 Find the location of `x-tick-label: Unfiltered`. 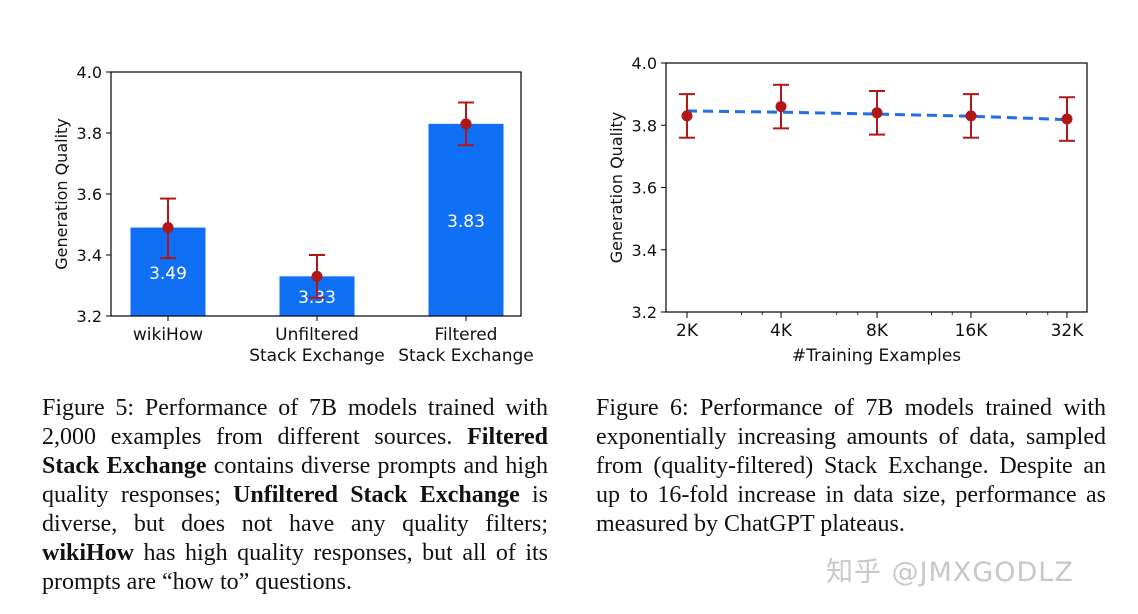

x-tick-label: Unfiltered is located at coordinates (317, 335).